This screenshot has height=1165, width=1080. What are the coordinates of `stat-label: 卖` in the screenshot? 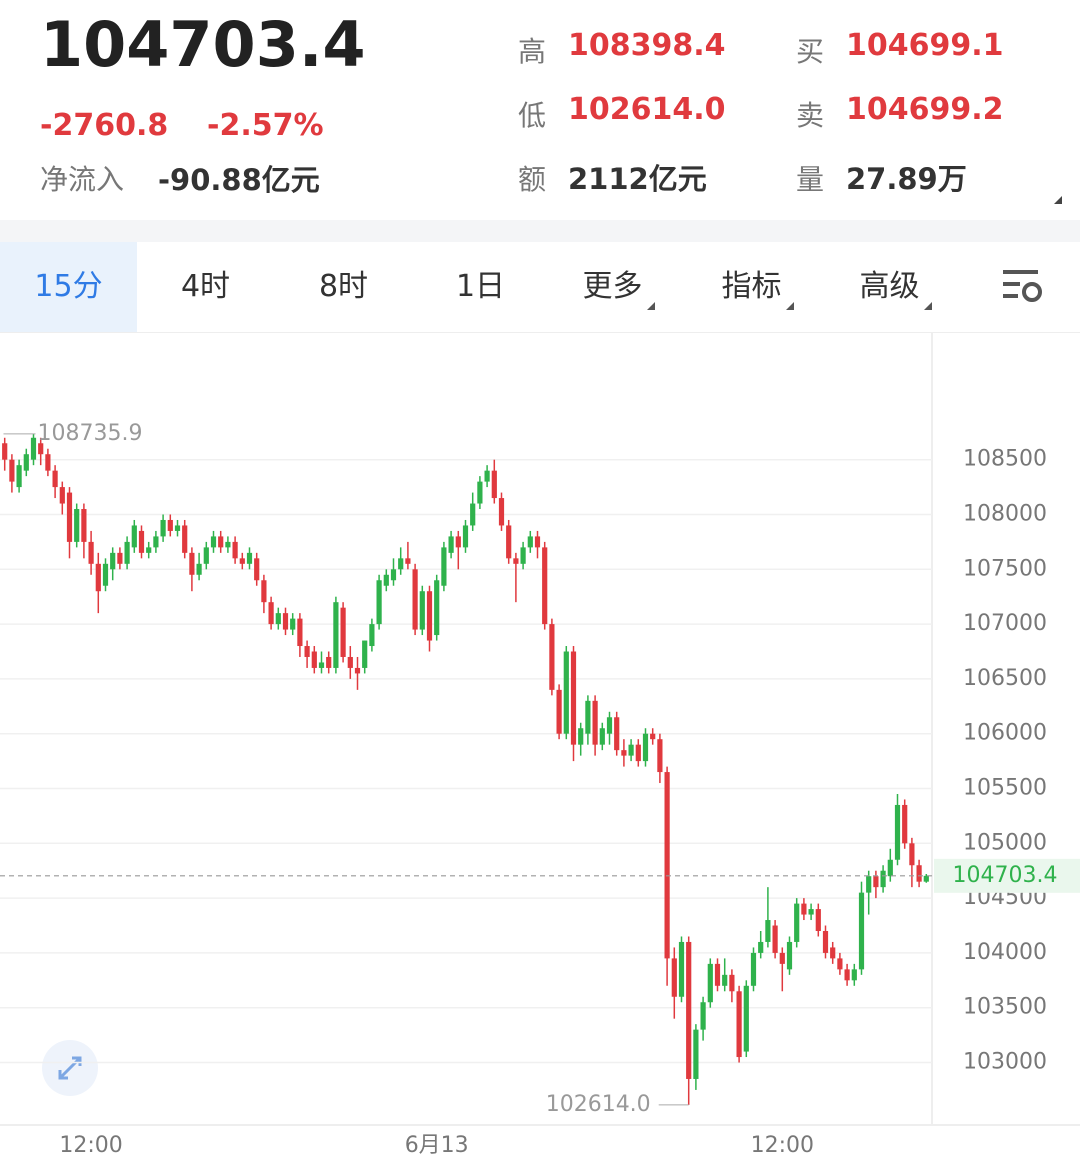 It's located at (810, 115).